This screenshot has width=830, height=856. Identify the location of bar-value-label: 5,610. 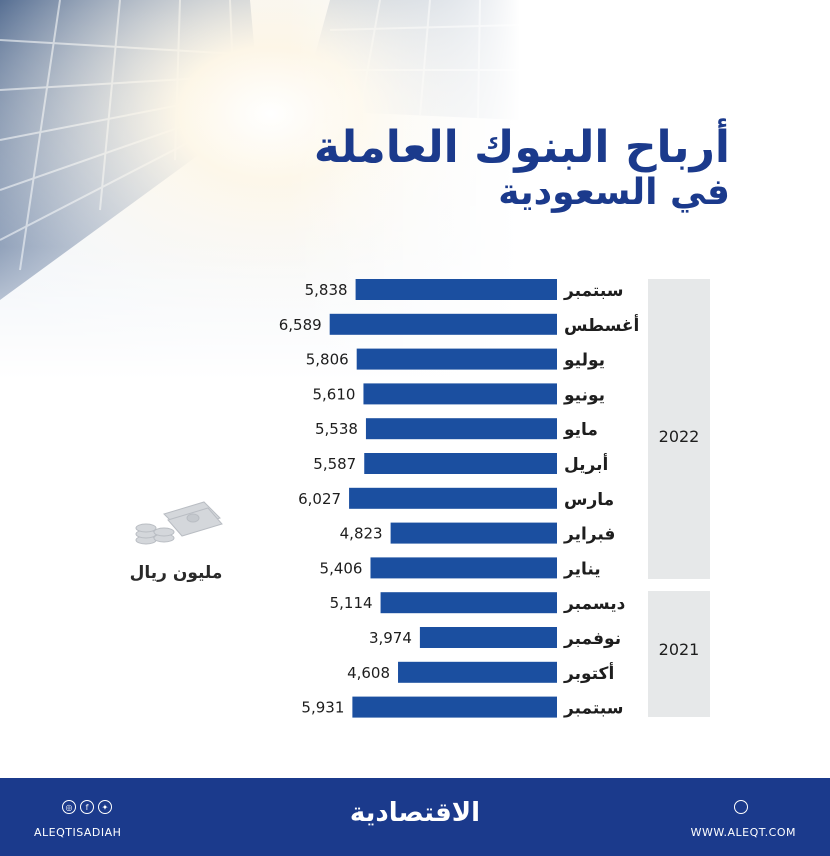
(334, 394).